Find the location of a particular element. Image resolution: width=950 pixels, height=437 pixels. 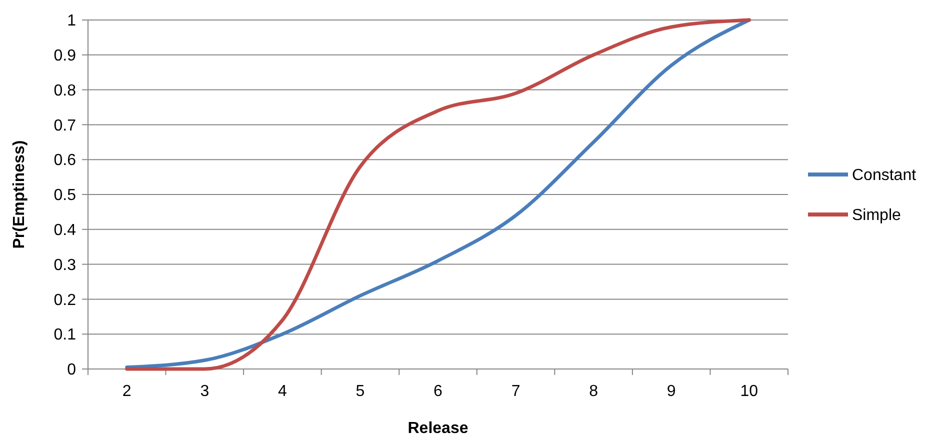

y-tick-label: 0.5 is located at coordinates (65, 195).